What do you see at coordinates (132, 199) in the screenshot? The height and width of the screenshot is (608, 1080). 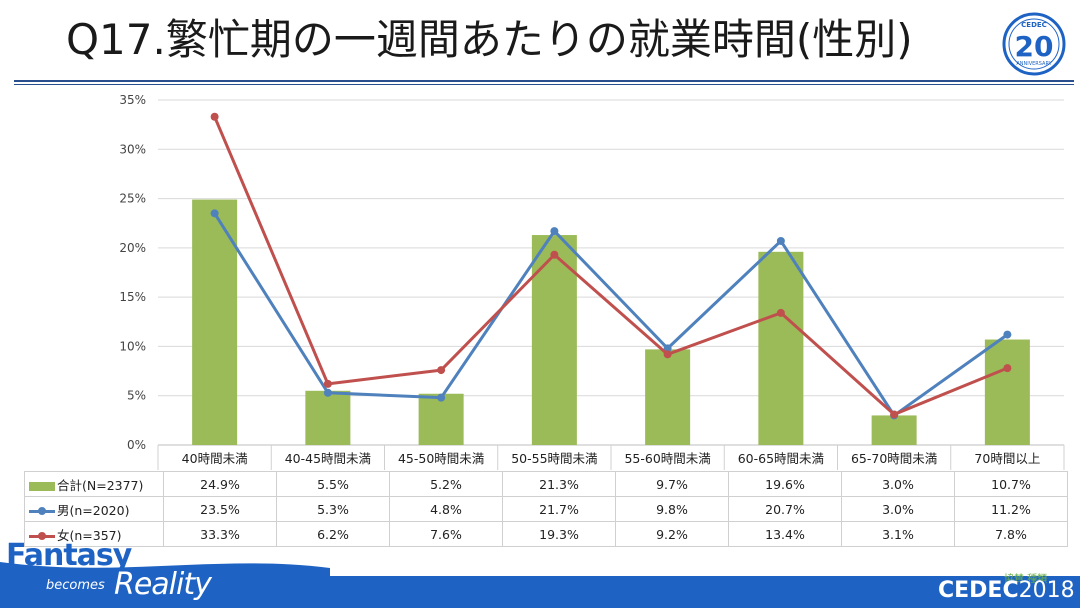 I see `y-tick-label: 25%` at bounding box center [132, 199].